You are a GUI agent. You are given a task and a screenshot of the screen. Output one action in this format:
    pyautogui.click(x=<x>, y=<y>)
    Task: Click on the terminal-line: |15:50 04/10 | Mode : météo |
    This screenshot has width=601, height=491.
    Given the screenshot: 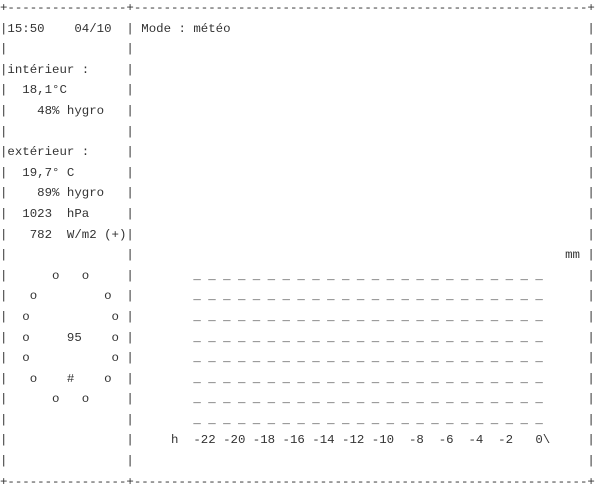 What is the action you would take?
    pyautogui.click(x=297, y=28)
    